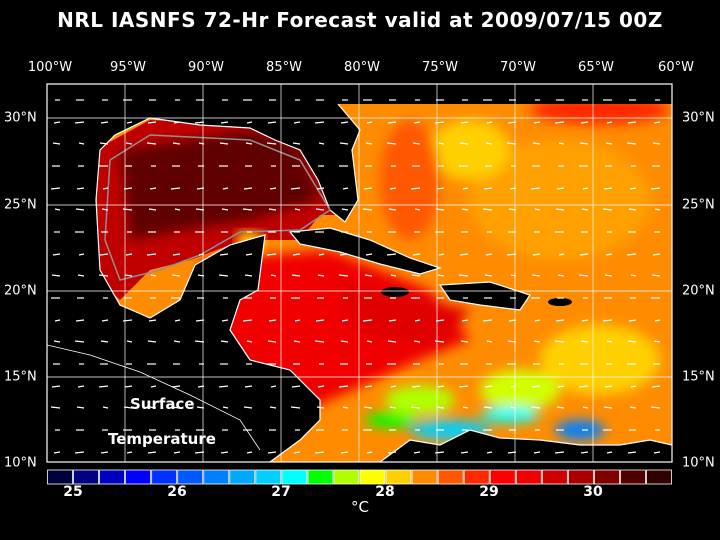 Image resolution: width=720 pixels, height=540 pixels. What do you see at coordinates (560, 302) in the screenshot?
I see `land-puerto-rico` at bounding box center [560, 302].